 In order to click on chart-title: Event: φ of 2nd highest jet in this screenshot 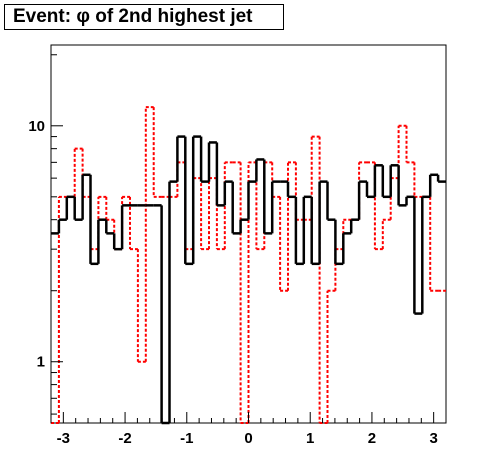, I will do `click(144, 17)`.